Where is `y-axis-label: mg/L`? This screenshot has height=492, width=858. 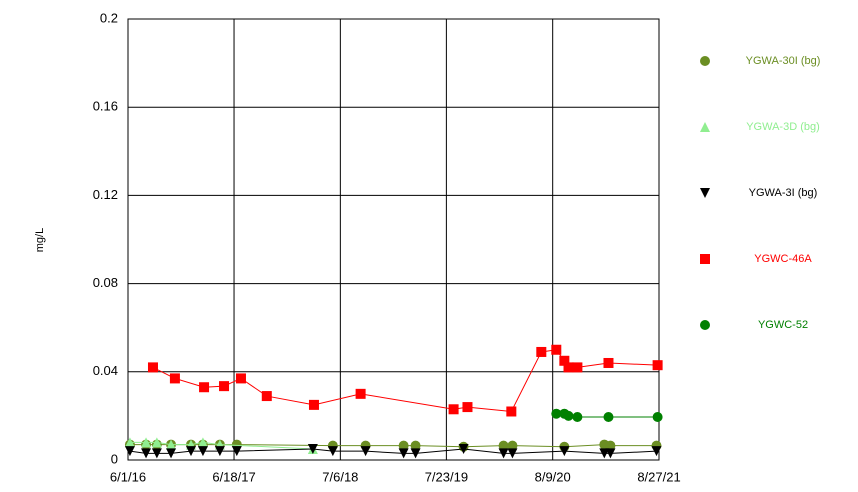
y-axis-label: mg/L is located at coordinates (40, 240).